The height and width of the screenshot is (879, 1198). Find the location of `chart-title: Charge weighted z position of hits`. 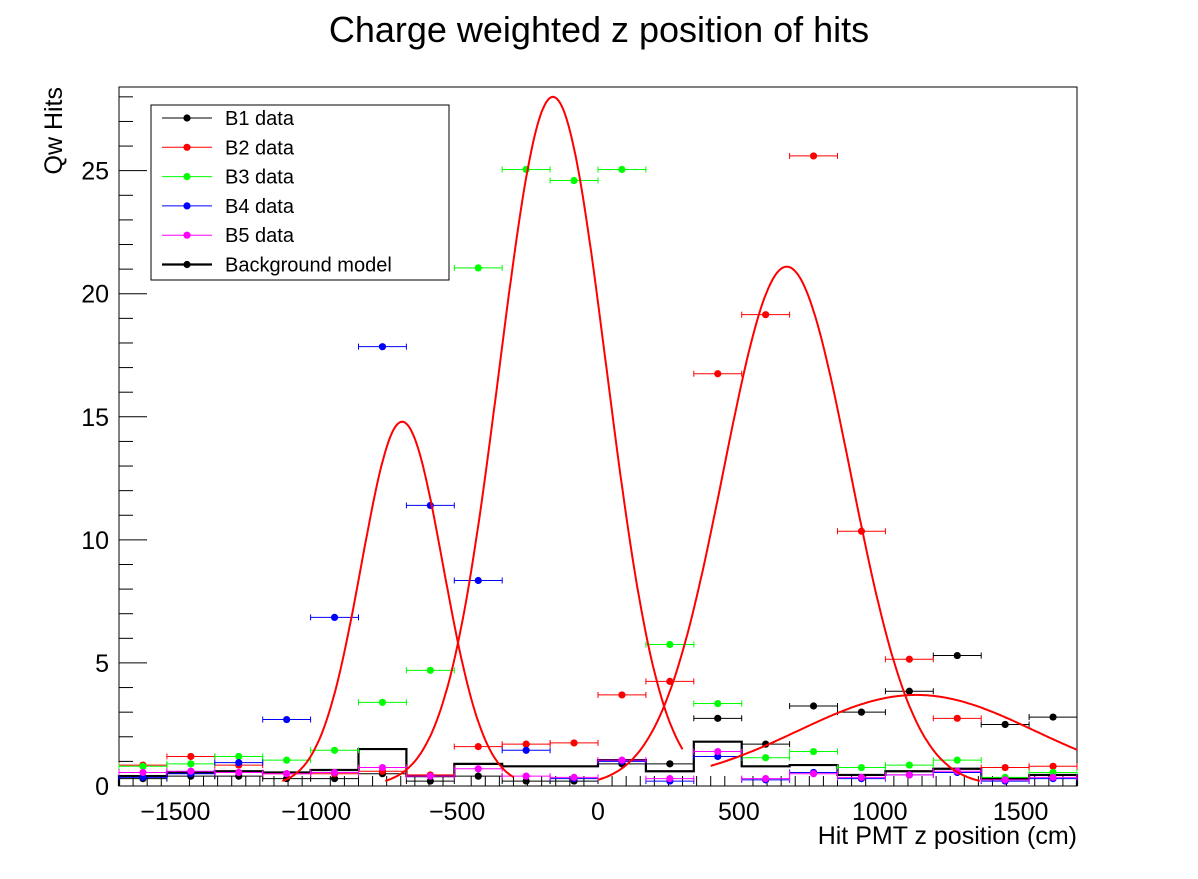

chart-title: Charge weighted z position of hits is located at coordinates (599, 29).